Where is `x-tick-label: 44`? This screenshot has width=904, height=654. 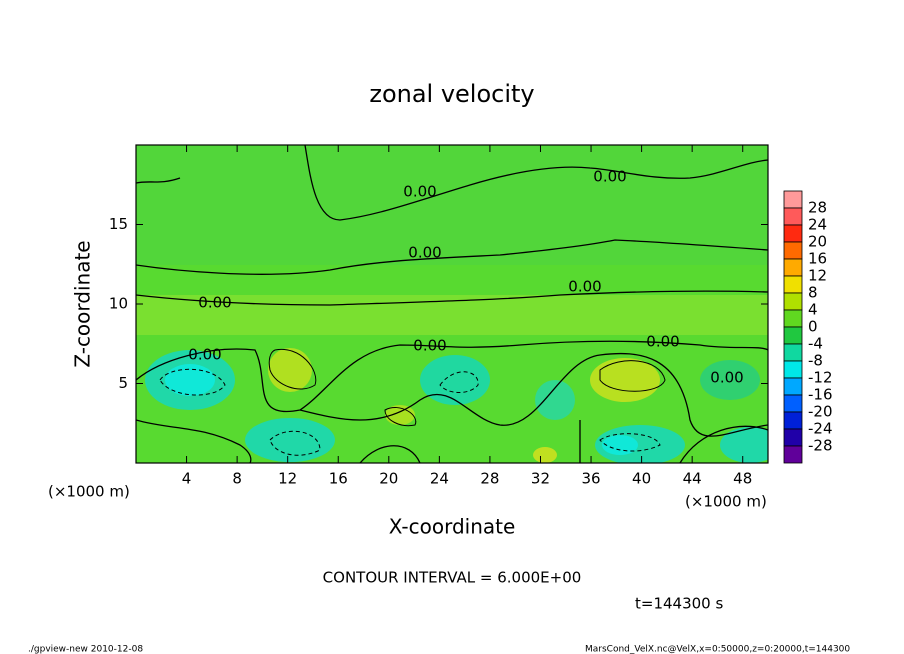 x-tick-label: 44 is located at coordinates (692, 479).